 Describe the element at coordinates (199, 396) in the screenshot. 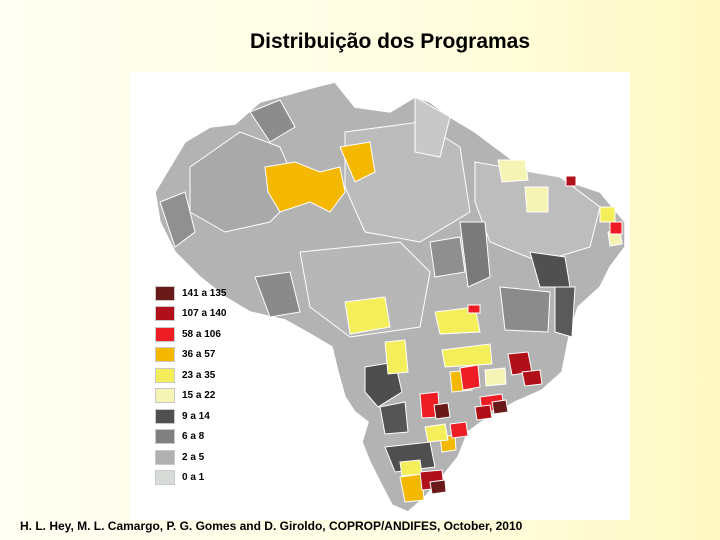

I see `legend-label: 15 a 22` at that location.